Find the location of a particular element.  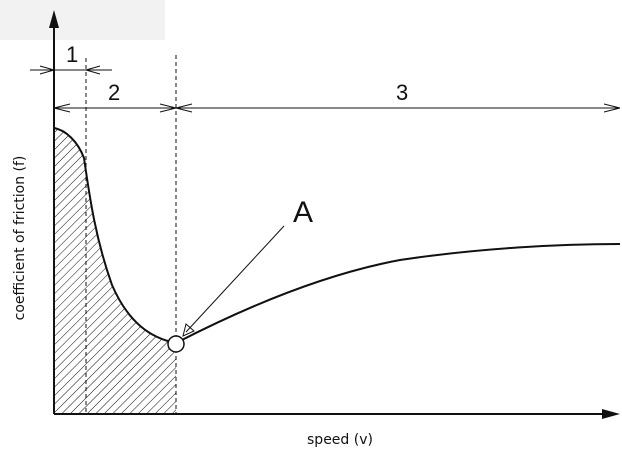

x-axis-label: speed (v) is located at coordinates (340, 440).